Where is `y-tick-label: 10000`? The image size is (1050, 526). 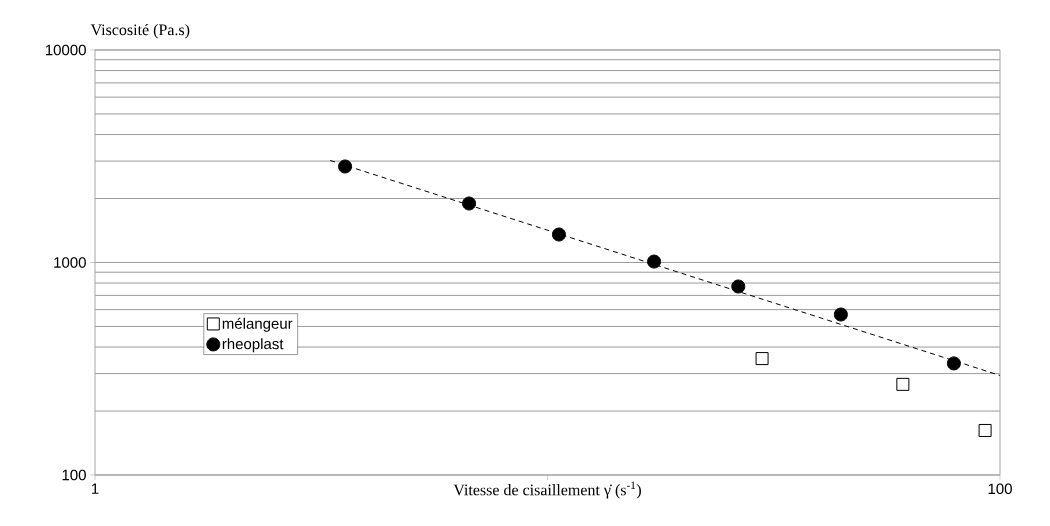 y-tick-label: 10000 is located at coordinates (65, 50).